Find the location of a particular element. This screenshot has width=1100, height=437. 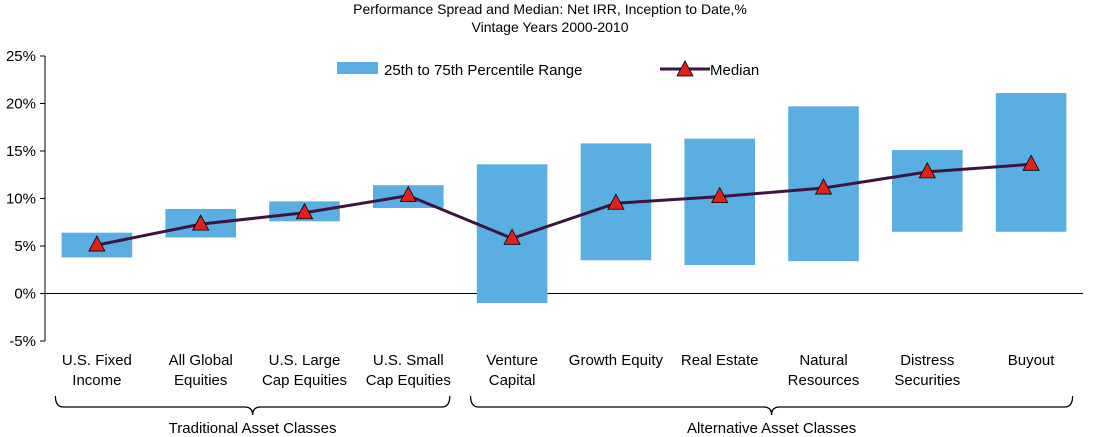

group-label: Traditional Asset Classes is located at coordinates (253, 428).